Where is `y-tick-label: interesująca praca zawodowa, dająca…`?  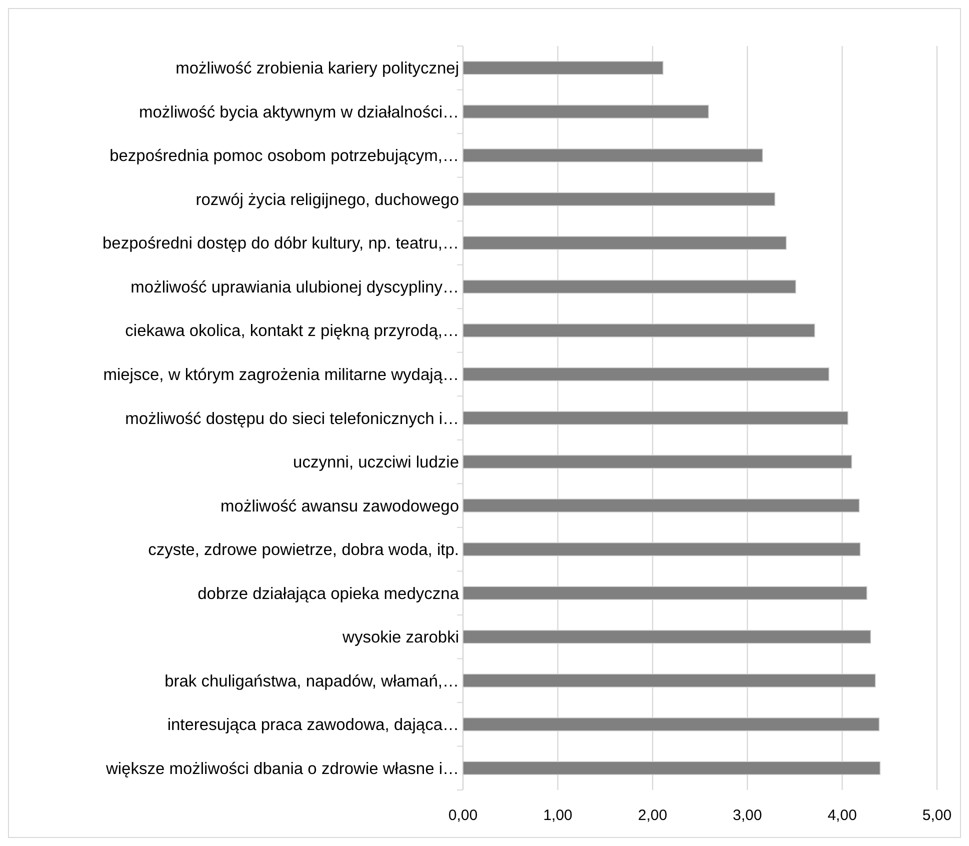
y-tick-label: interesująca praca zawodowa, dająca… is located at coordinates (313, 725).